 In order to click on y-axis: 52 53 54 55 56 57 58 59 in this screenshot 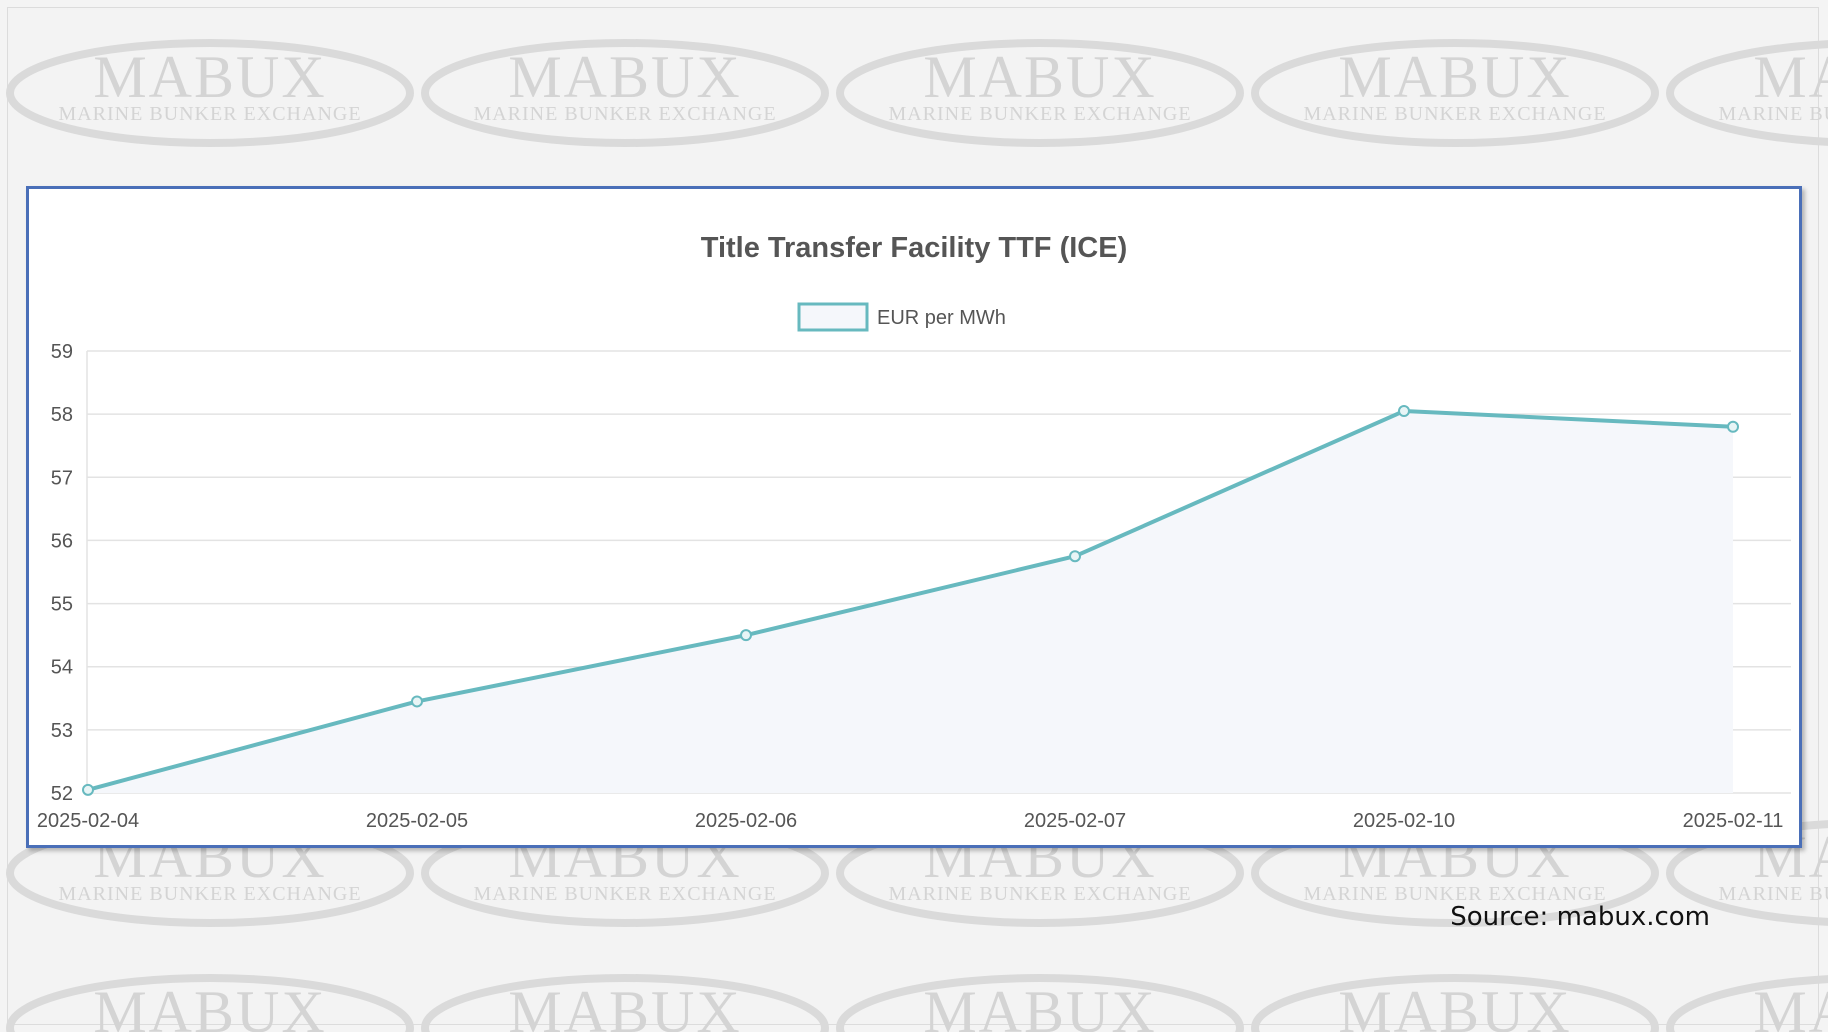, I will do `click(62, 573)`.